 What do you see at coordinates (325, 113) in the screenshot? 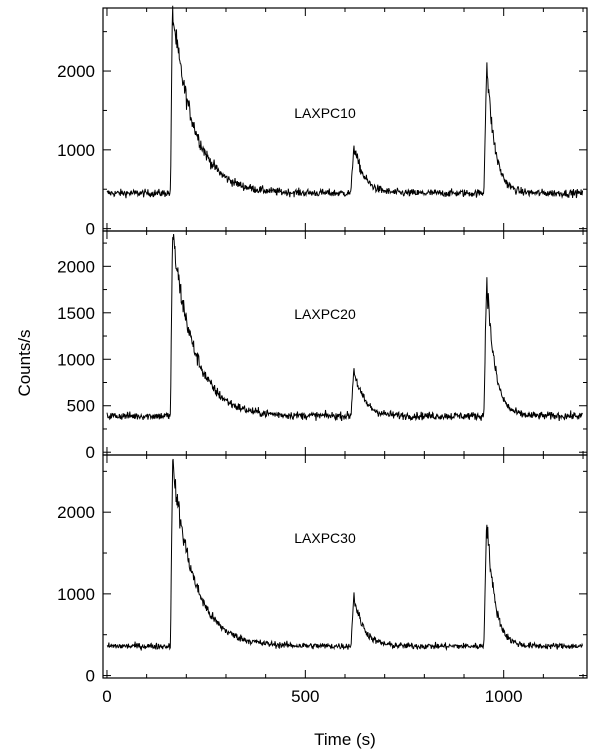
I see `panel-label: LAXPC10` at bounding box center [325, 113].